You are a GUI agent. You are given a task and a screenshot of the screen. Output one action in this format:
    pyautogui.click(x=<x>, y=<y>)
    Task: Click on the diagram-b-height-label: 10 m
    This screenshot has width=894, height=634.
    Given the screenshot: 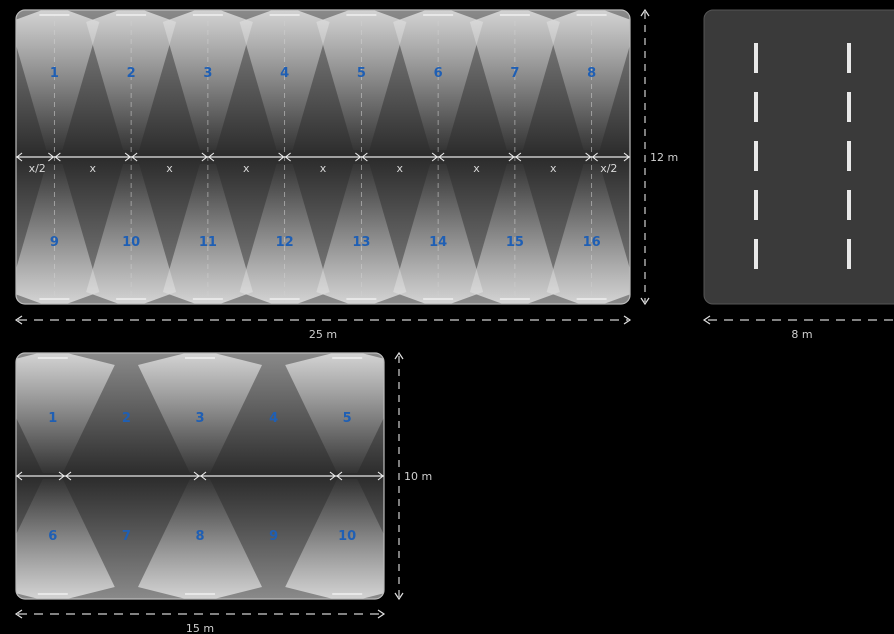 What is the action you would take?
    pyautogui.click(x=418, y=476)
    